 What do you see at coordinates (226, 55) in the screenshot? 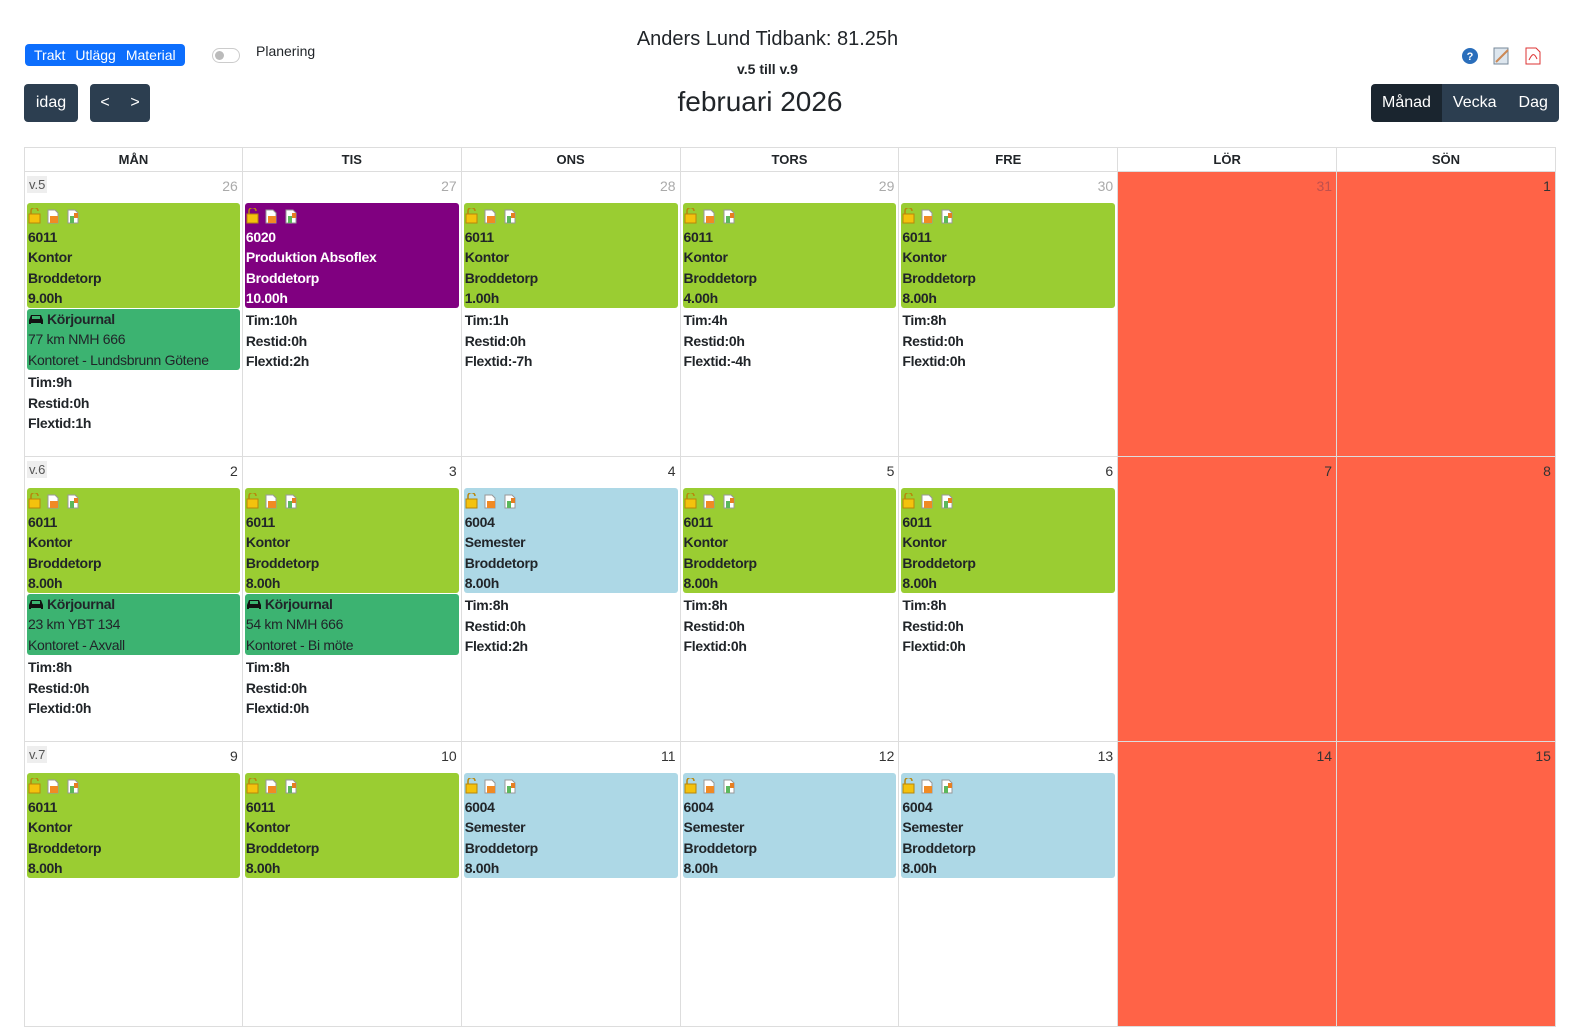
I see `planning-toggle` at bounding box center [226, 55].